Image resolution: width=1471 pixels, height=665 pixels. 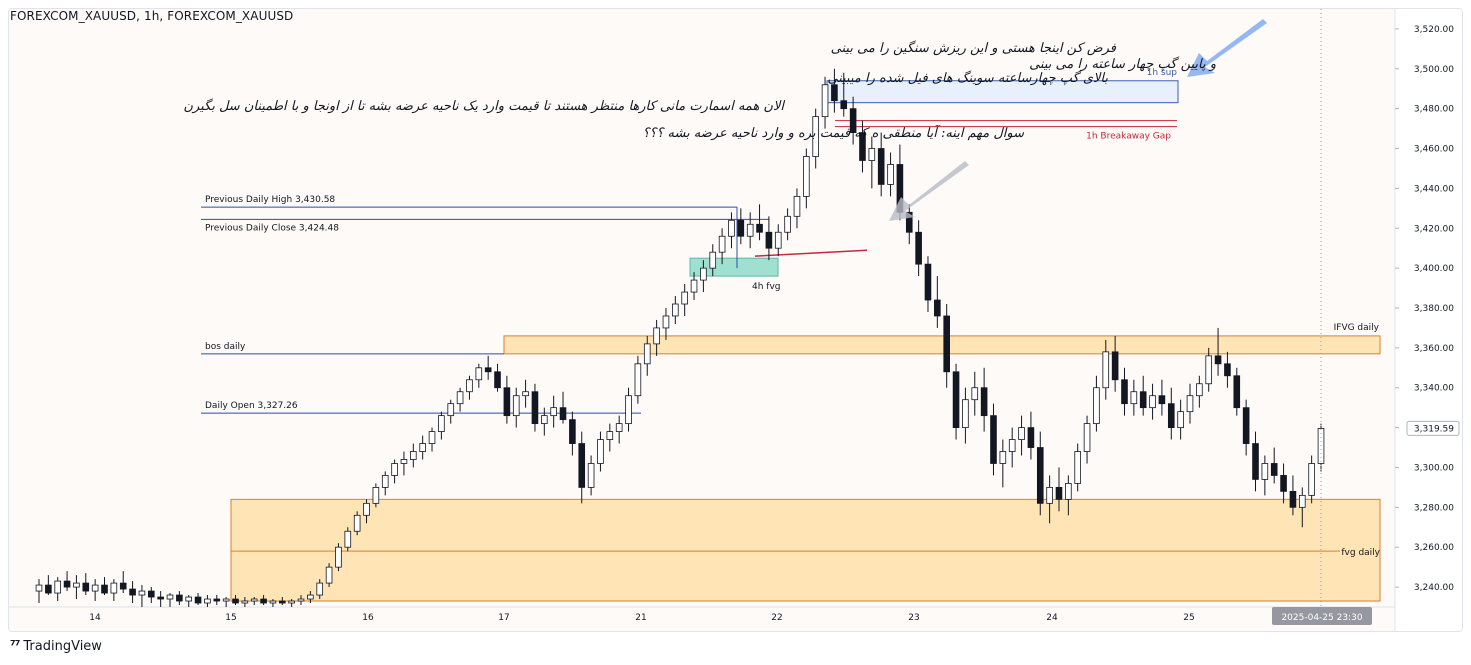 I want to click on time-tick-label: 25, so click(x=1188, y=618).